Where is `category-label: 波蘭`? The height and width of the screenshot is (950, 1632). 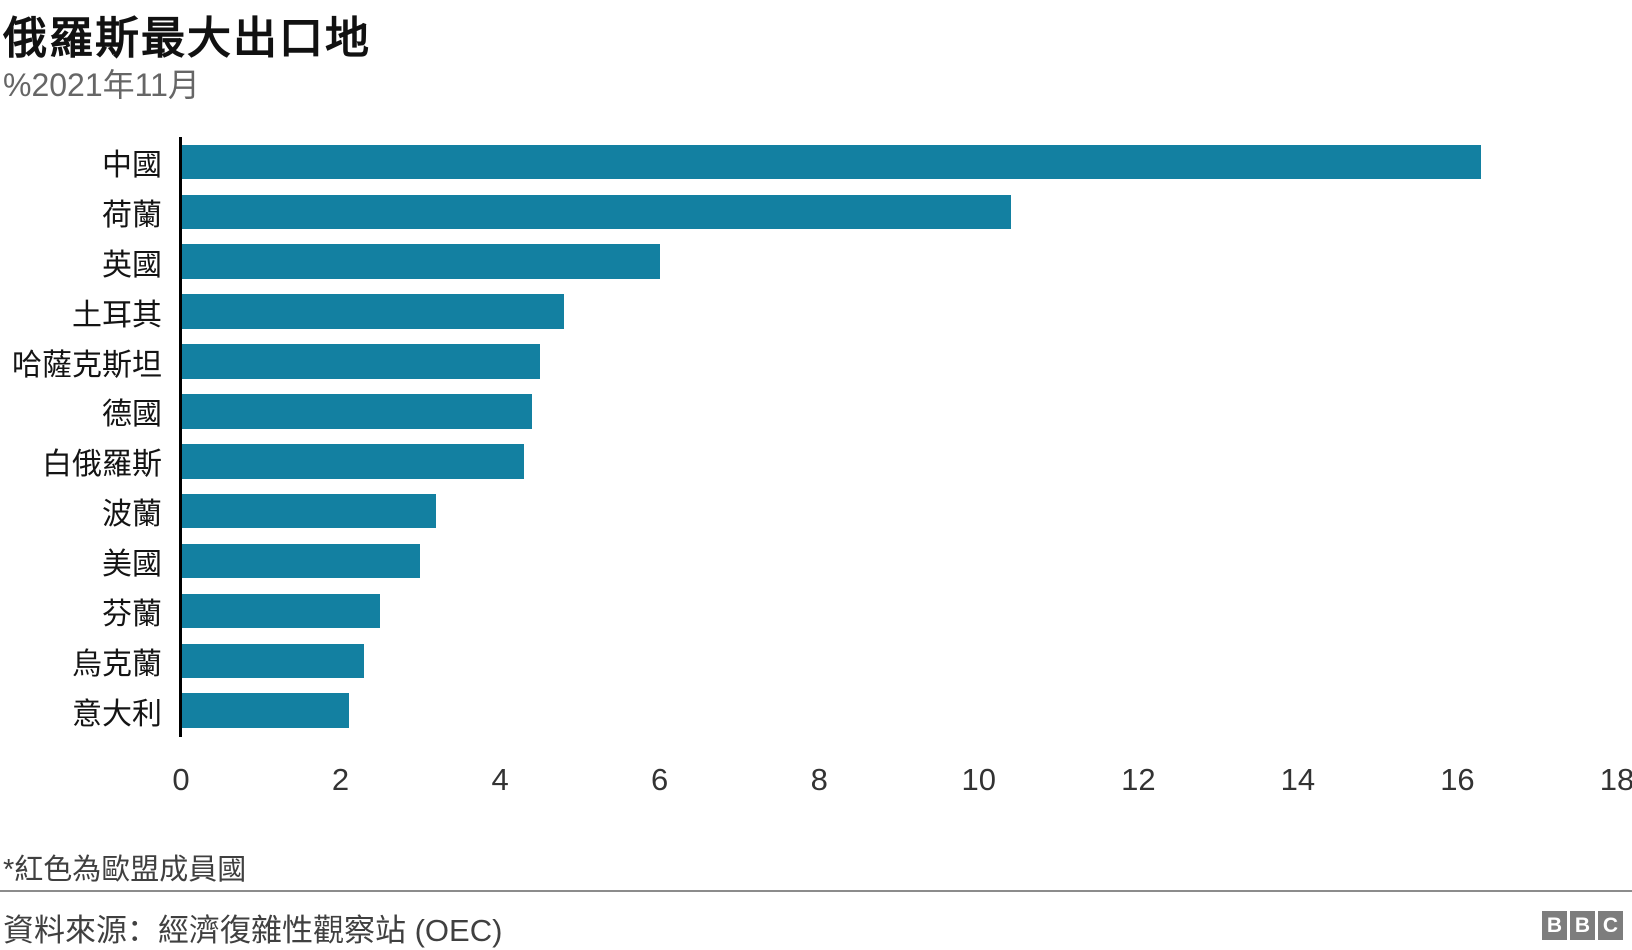 category-label: 波蘭 is located at coordinates (132, 515).